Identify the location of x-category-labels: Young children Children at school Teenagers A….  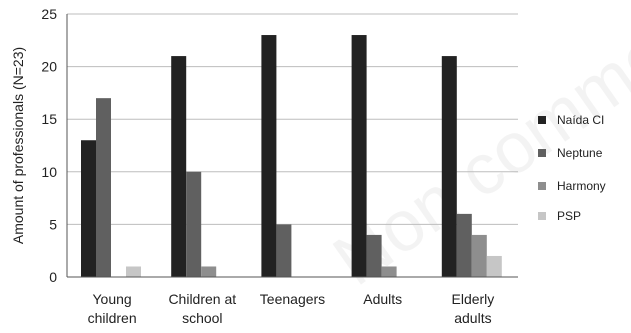
(291, 308).